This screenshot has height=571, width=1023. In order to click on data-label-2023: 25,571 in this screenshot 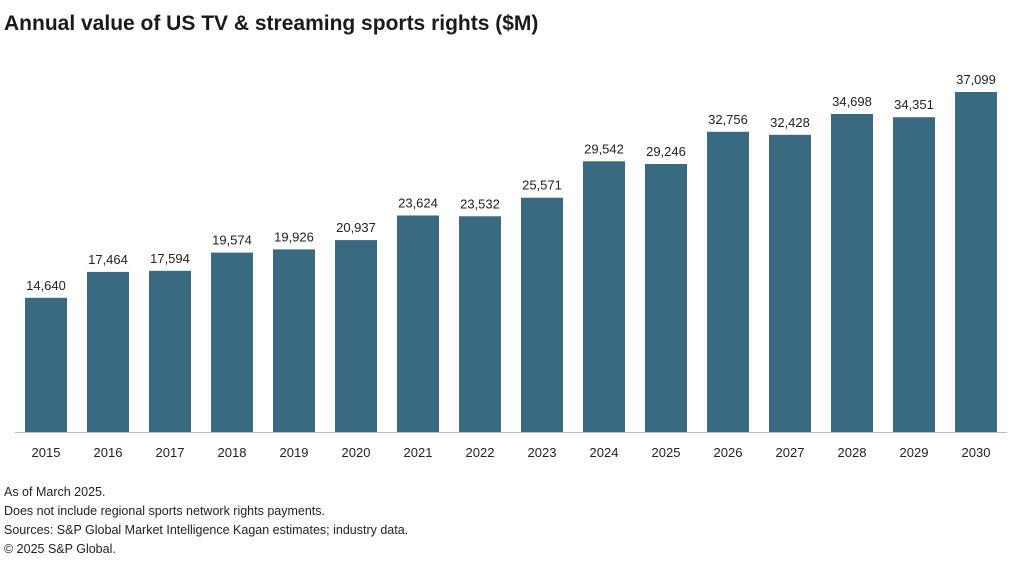, I will do `click(542, 185)`.